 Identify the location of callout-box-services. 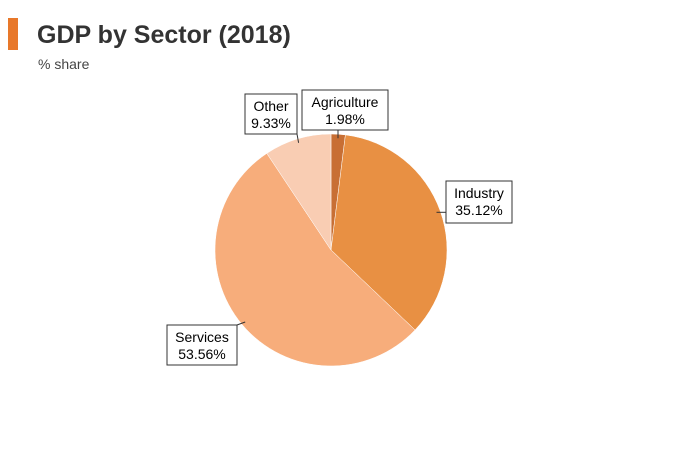
(202, 345).